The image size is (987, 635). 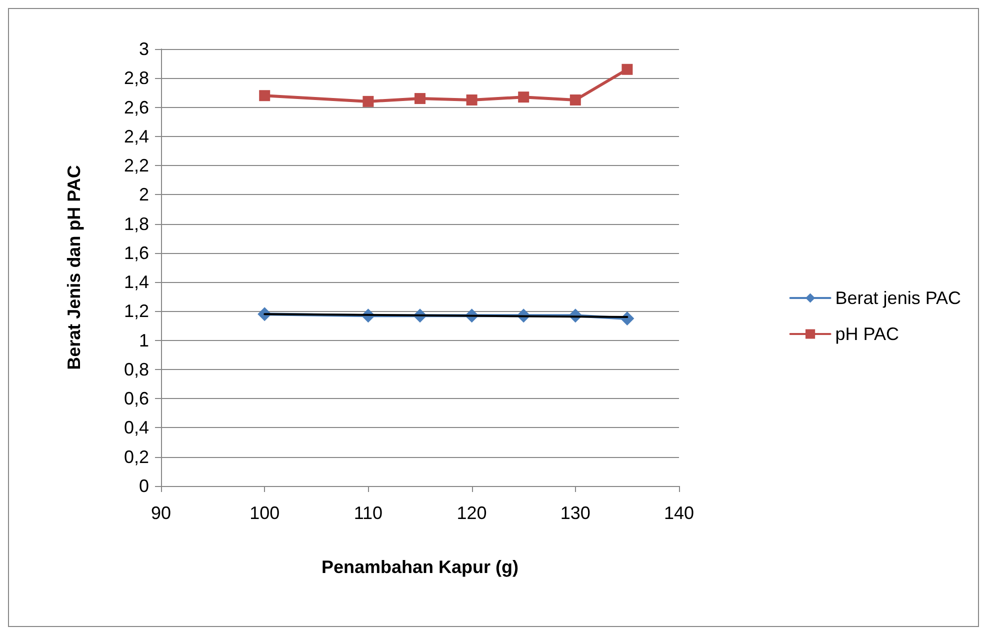 What do you see at coordinates (143, 49) in the screenshot?
I see `y-tick-label: 3` at bounding box center [143, 49].